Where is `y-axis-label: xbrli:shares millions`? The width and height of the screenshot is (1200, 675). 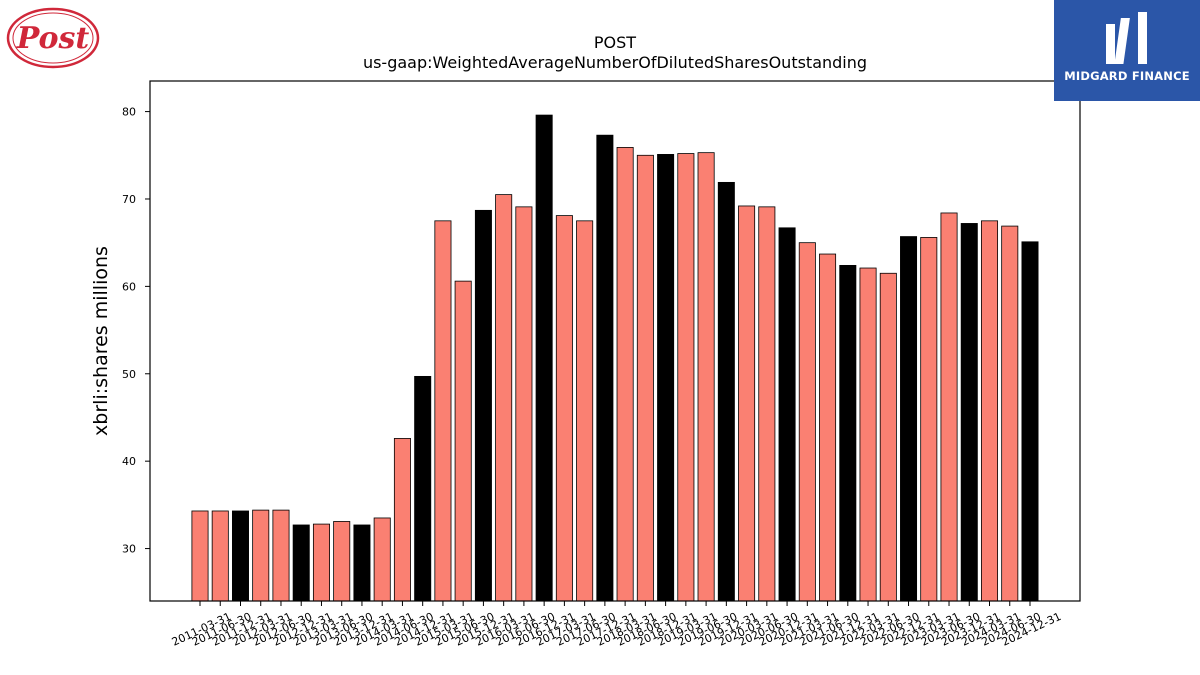 y-axis-label: xbrli:shares millions is located at coordinates (101, 341).